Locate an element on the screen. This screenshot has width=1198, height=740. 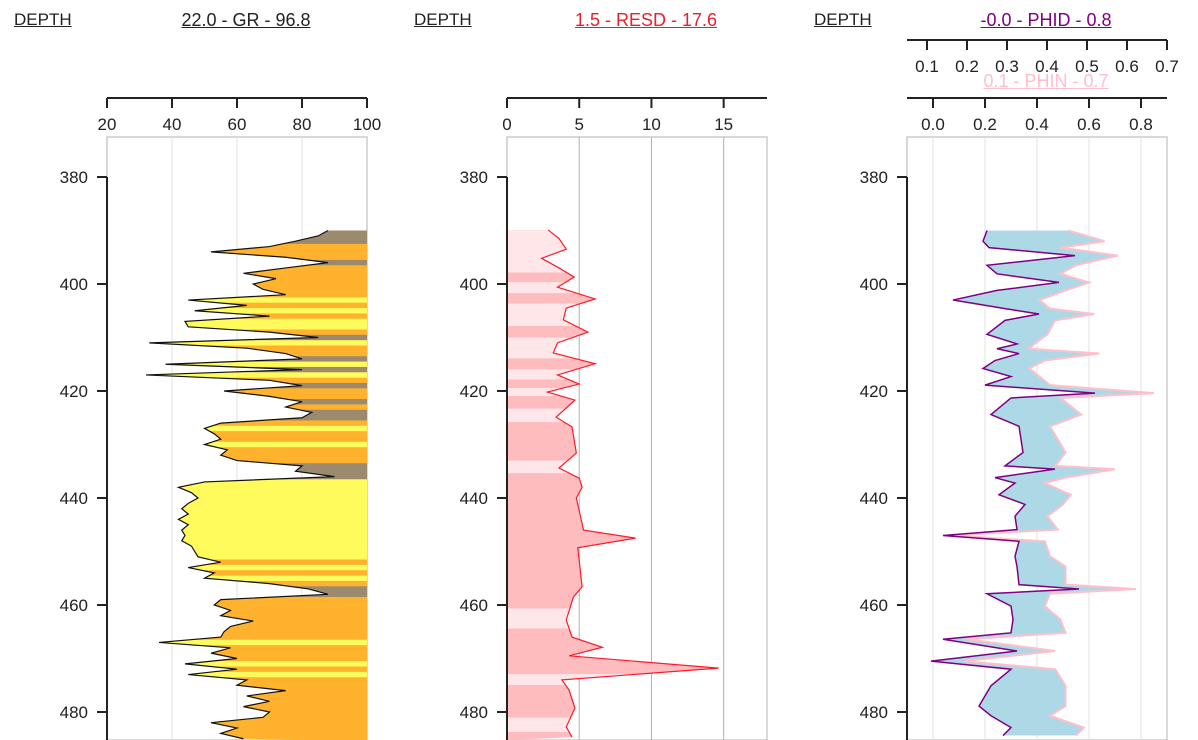
gr-tick-label: 60 is located at coordinates (237, 124).